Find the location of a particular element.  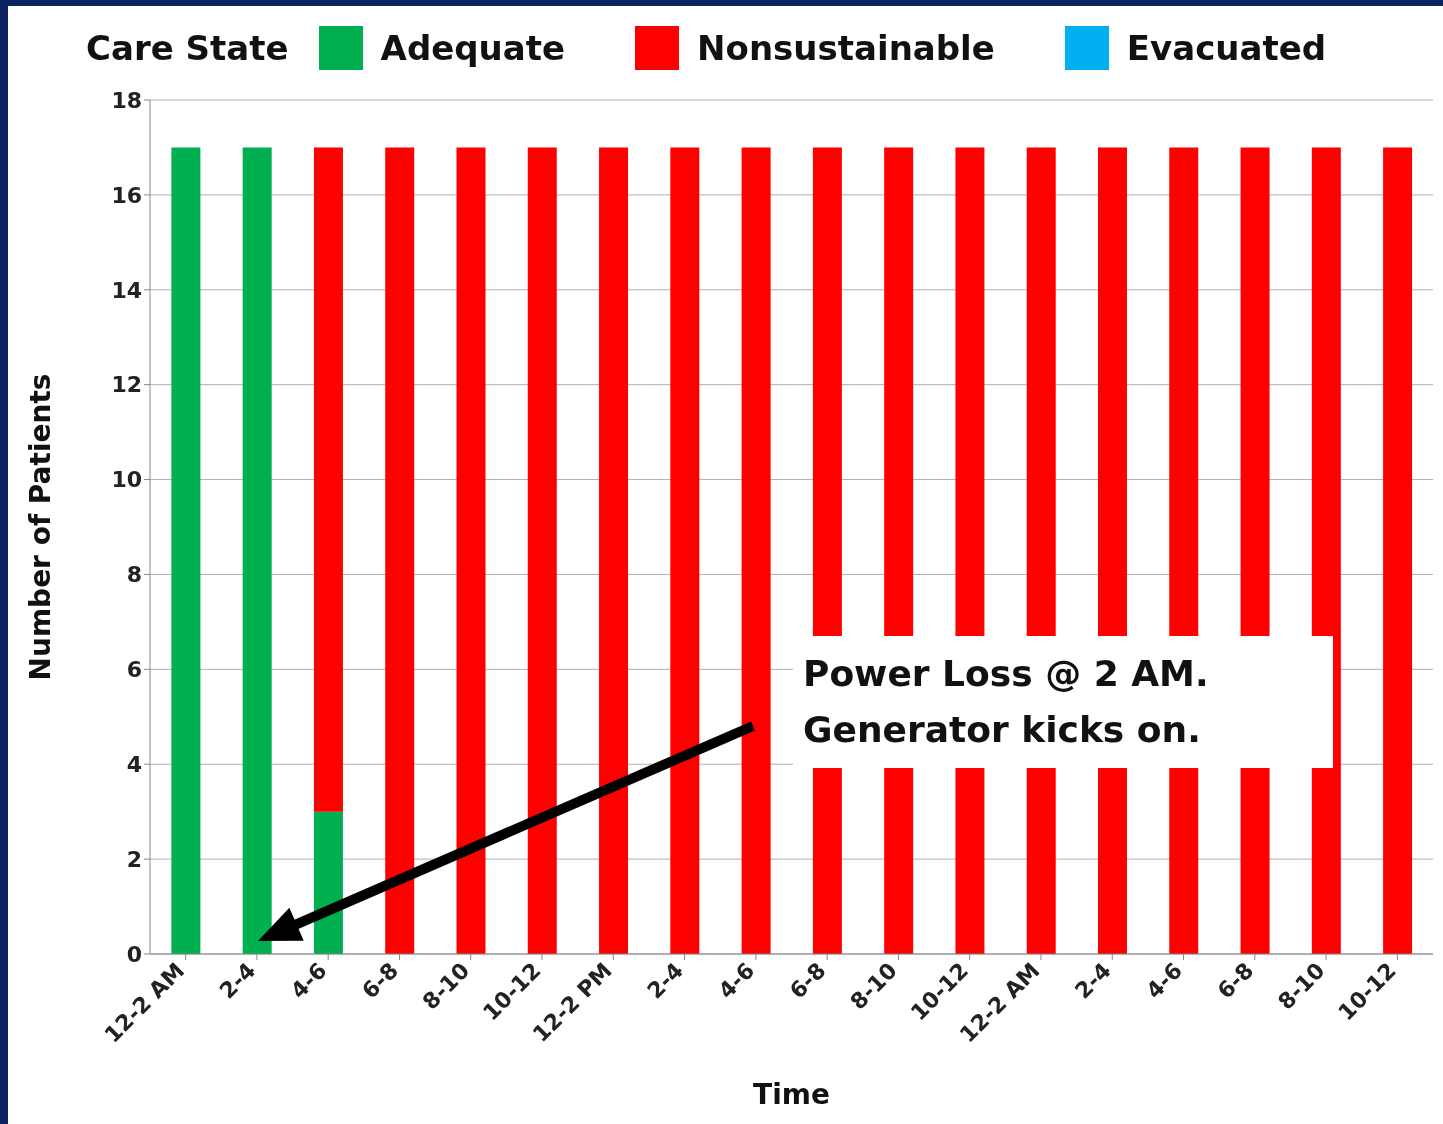

legend-label: Evacuated is located at coordinates (1226, 48).